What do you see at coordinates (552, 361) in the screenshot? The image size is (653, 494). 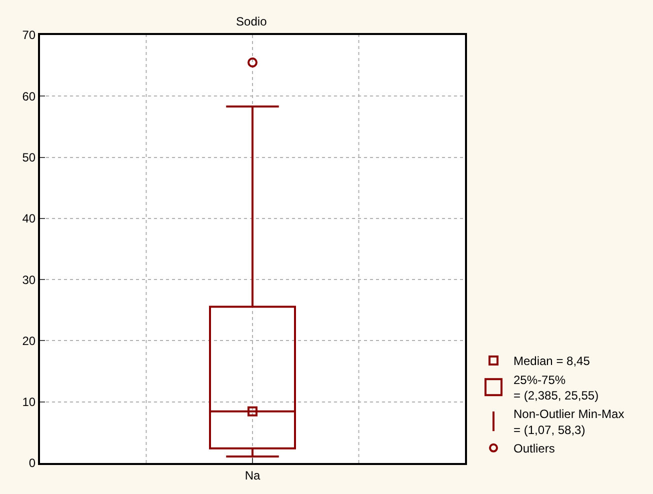 I see `text: Median = 8,45` at bounding box center [552, 361].